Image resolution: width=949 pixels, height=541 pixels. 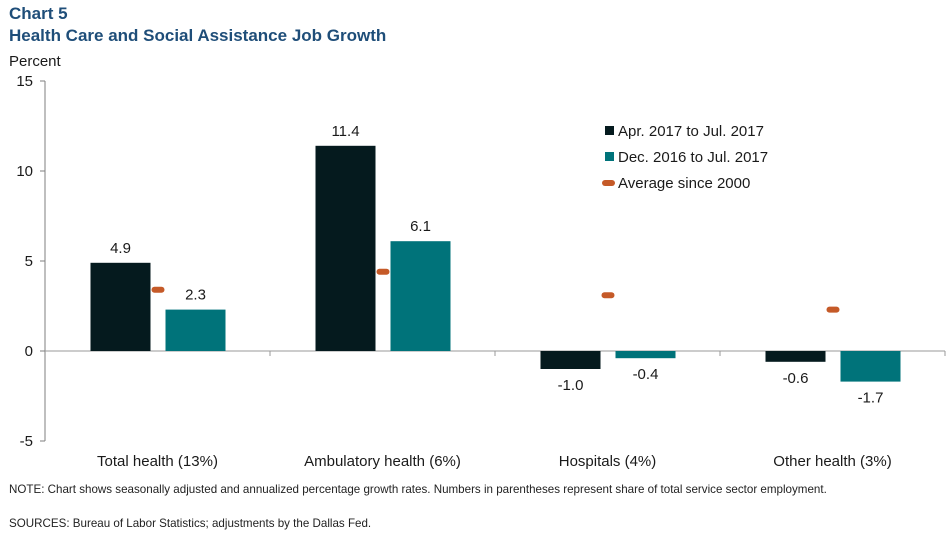 What do you see at coordinates (38, 13) in the screenshot?
I see `chart-number: Chart 5` at bounding box center [38, 13].